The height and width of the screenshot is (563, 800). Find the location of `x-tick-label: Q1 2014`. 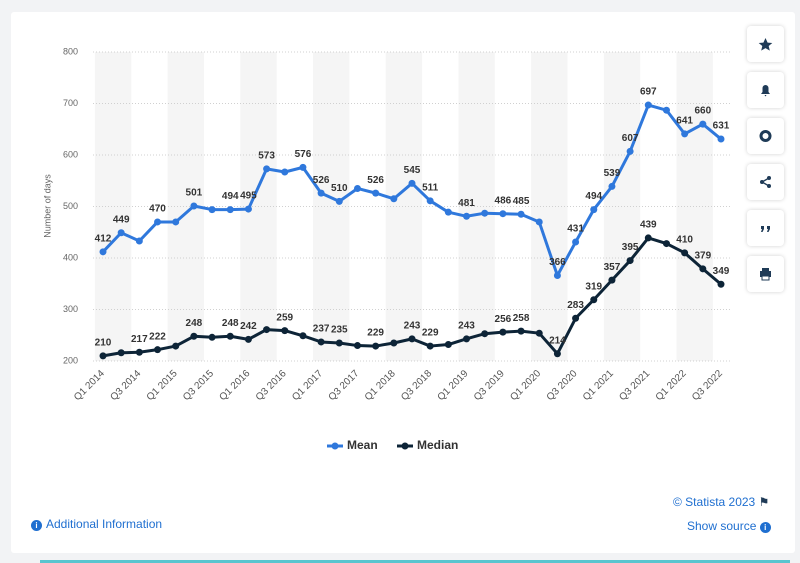

x-tick-label: Q1 2014 is located at coordinates (89, 385).